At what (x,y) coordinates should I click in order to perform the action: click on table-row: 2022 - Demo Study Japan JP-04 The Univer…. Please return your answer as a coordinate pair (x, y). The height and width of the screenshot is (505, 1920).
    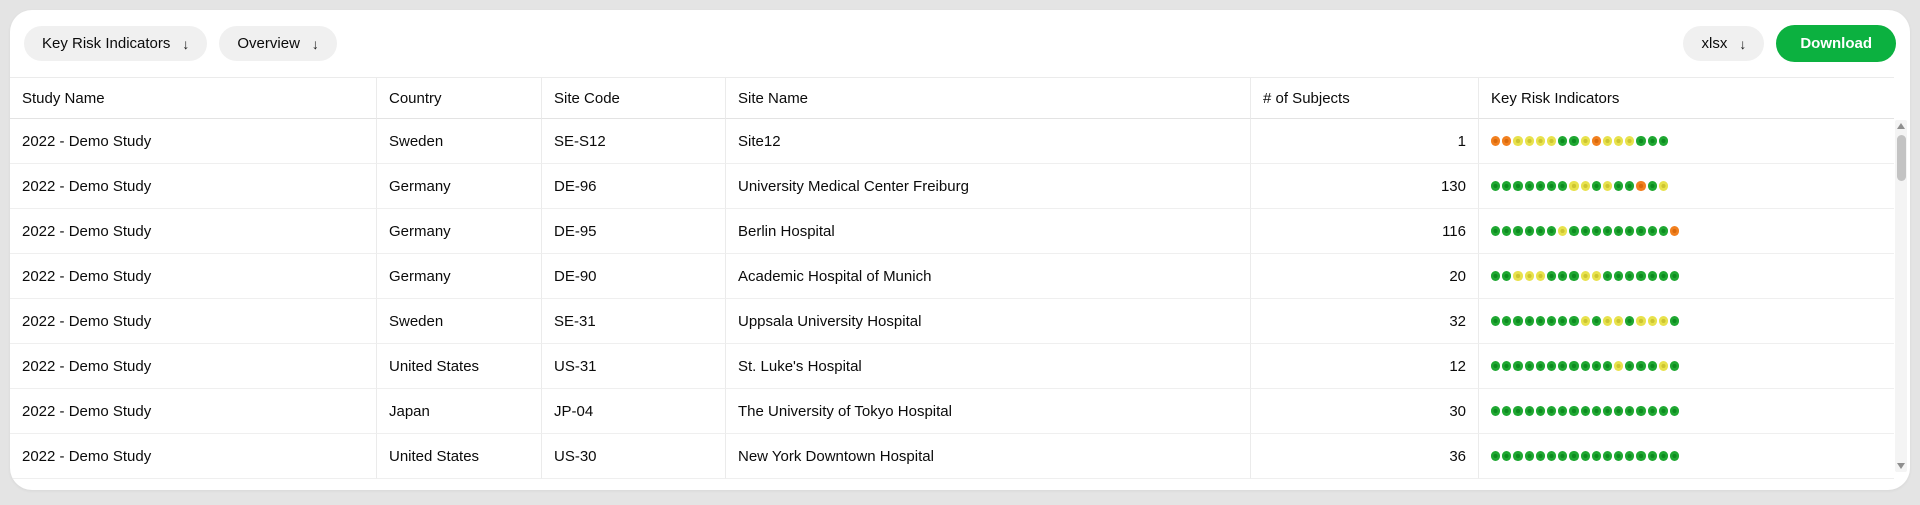
    Looking at the image, I should click on (952, 411).